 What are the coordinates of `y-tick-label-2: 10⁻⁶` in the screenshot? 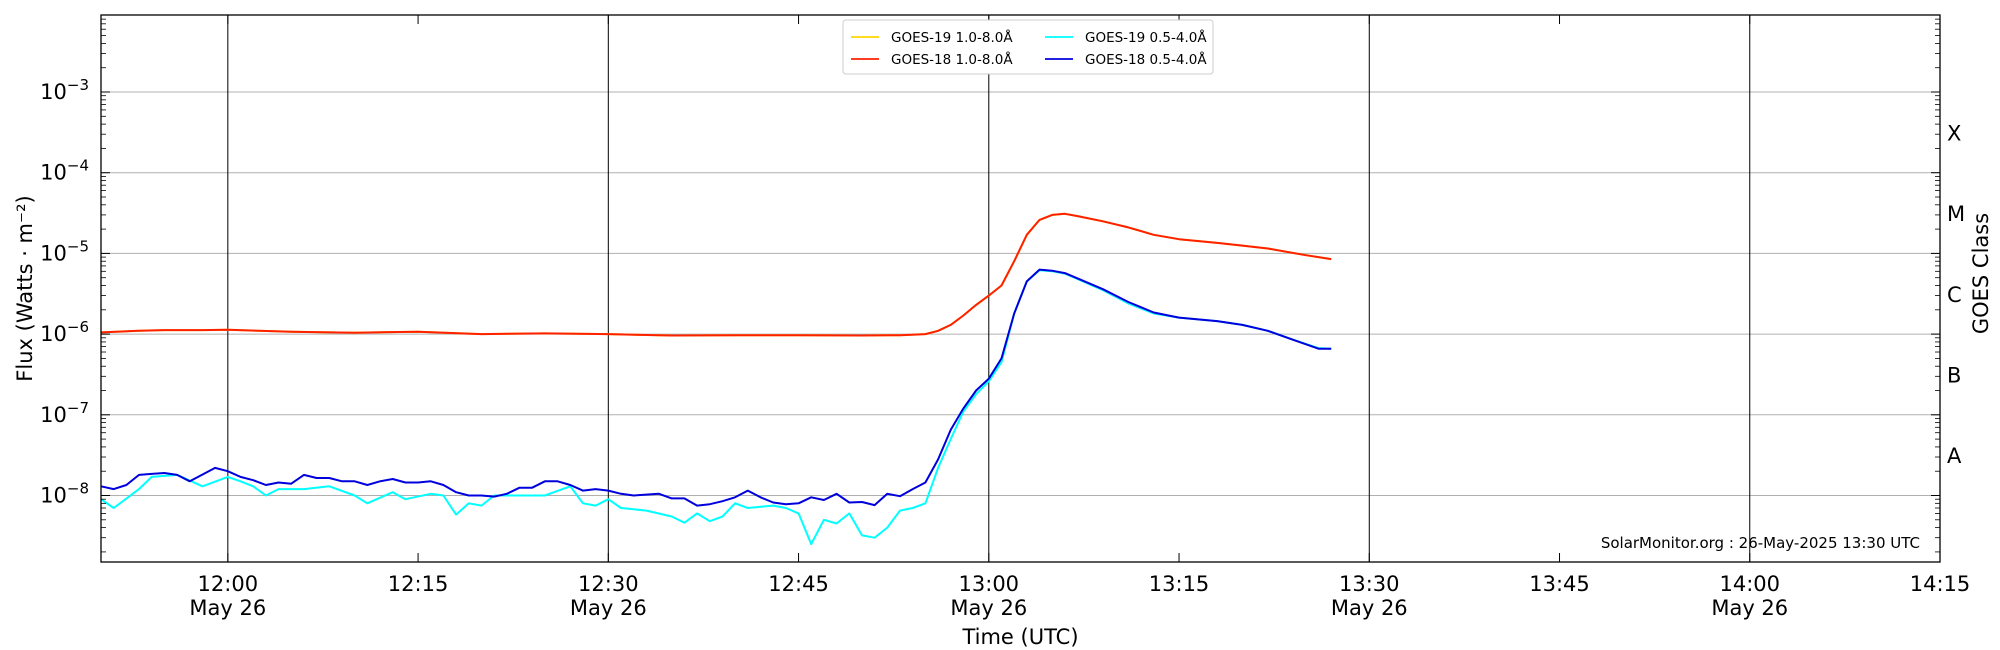 It's located at (64, 332).